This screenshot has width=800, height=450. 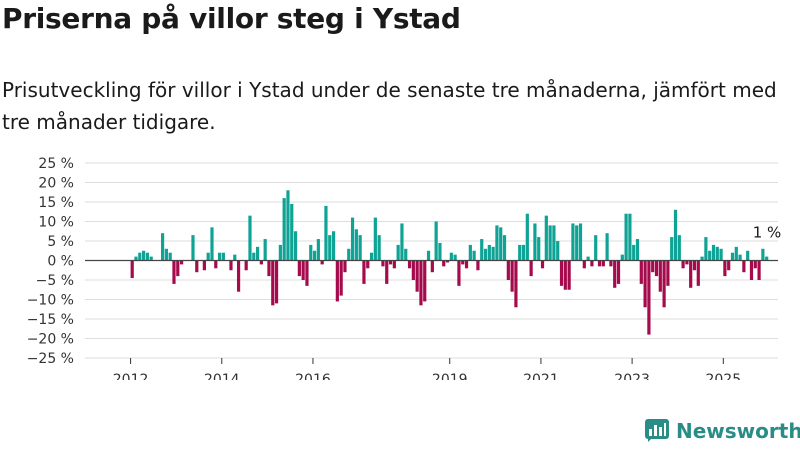 What do you see at coordinates (60, 262) in the screenshot?
I see `y-tick-label: 0 %` at bounding box center [60, 262].